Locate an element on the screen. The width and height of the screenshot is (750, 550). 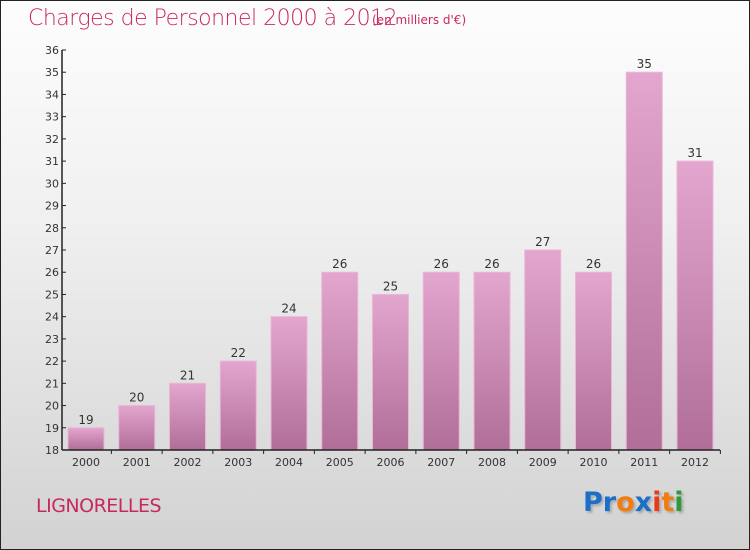
x-tick-label: 2011 is located at coordinates (644, 462).